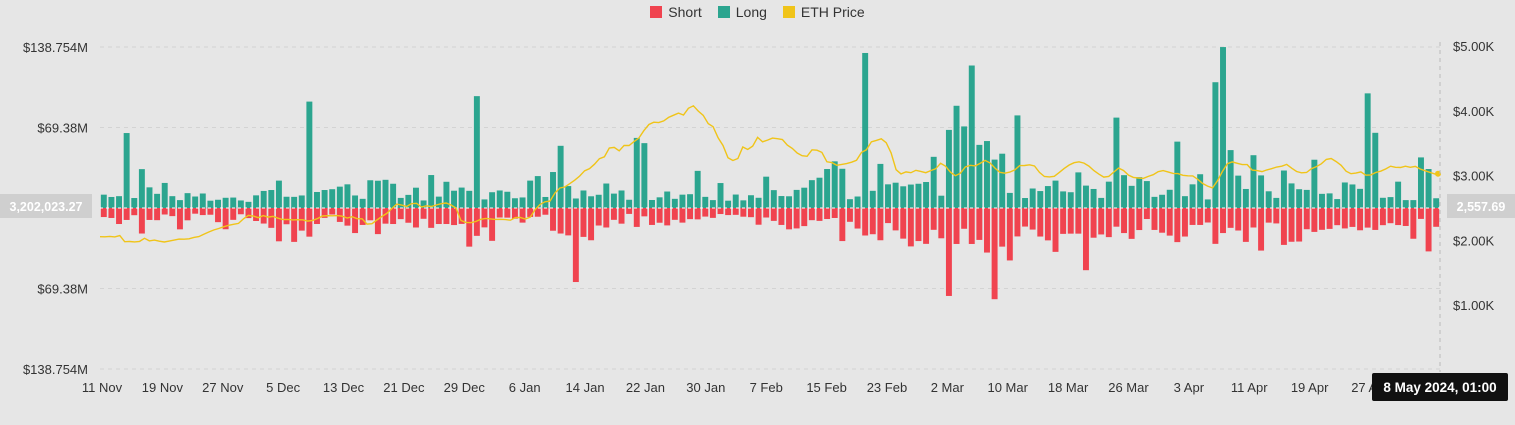  I want to click on legend-label-short: Short, so click(685, 12).